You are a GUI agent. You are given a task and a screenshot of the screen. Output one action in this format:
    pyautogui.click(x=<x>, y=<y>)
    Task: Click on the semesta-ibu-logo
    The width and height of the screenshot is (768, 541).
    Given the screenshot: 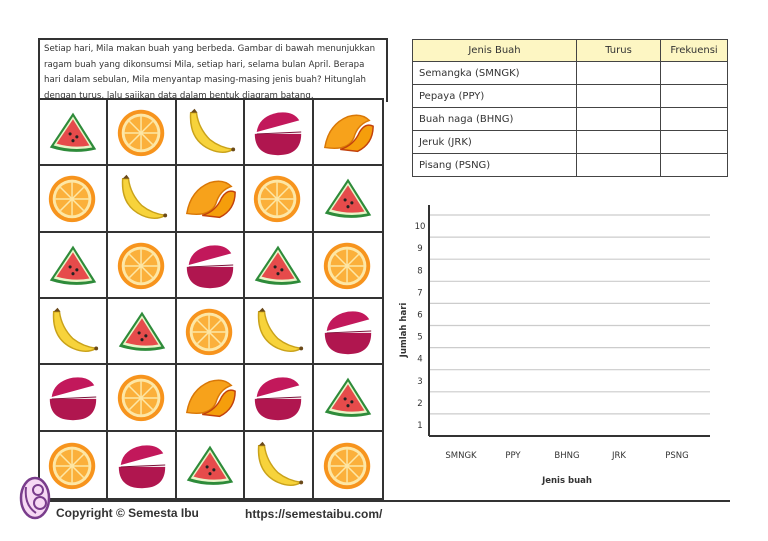 What is the action you would take?
    pyautogui.click(x=35, y=498)
    